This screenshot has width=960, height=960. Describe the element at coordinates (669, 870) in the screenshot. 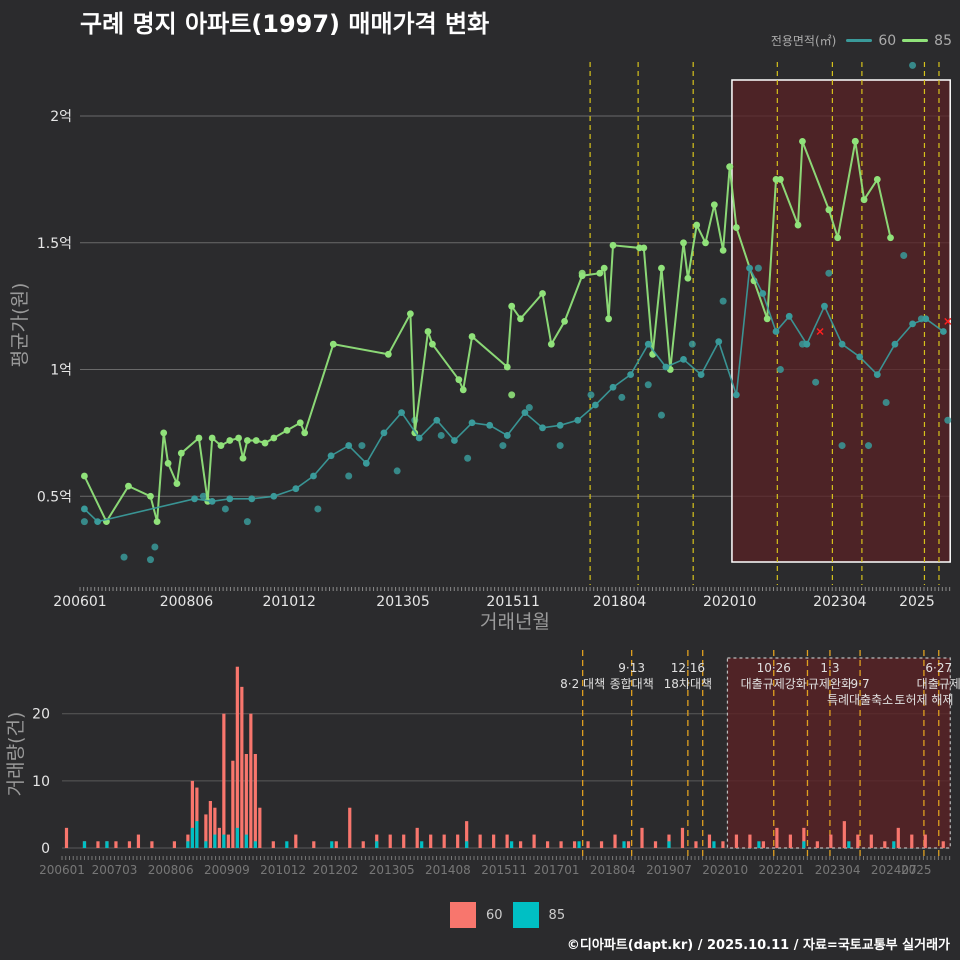

I see `bar-x-tick-label: 201907` at that location.